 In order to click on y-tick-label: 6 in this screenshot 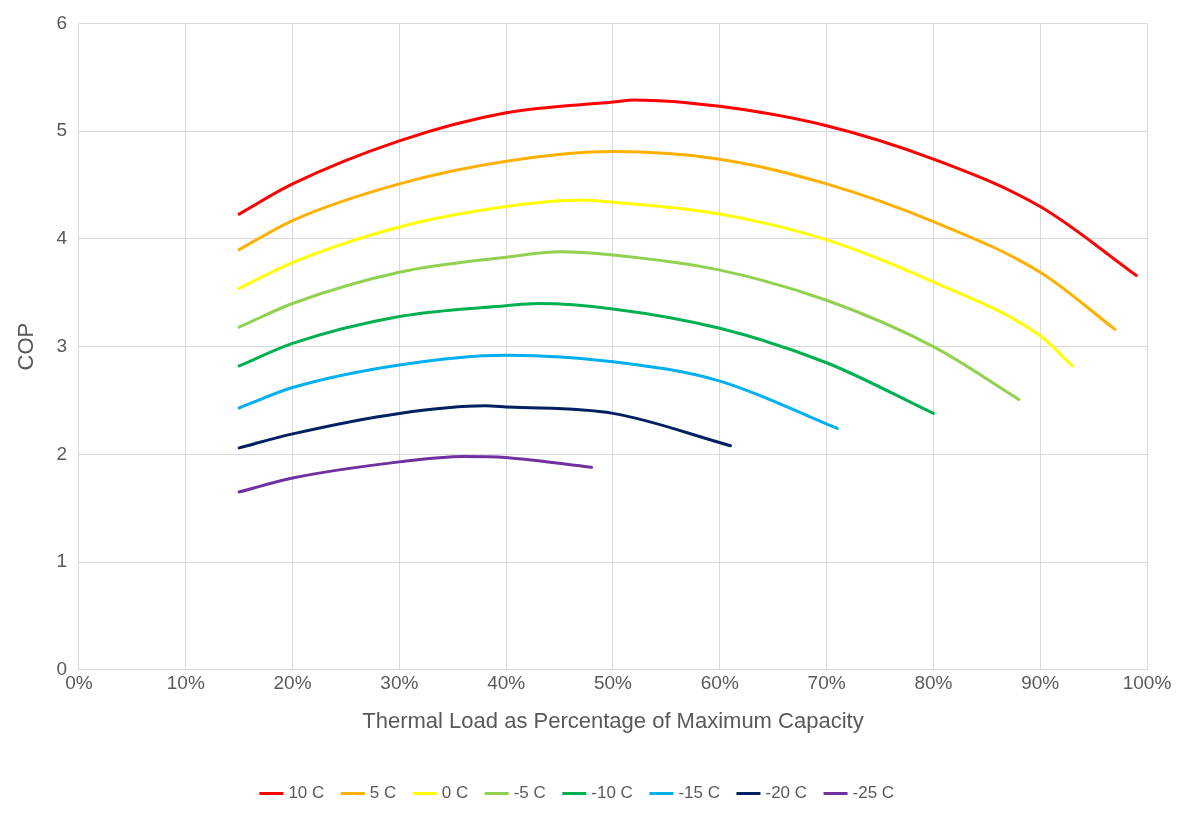, I will do `click(61, 22)`.